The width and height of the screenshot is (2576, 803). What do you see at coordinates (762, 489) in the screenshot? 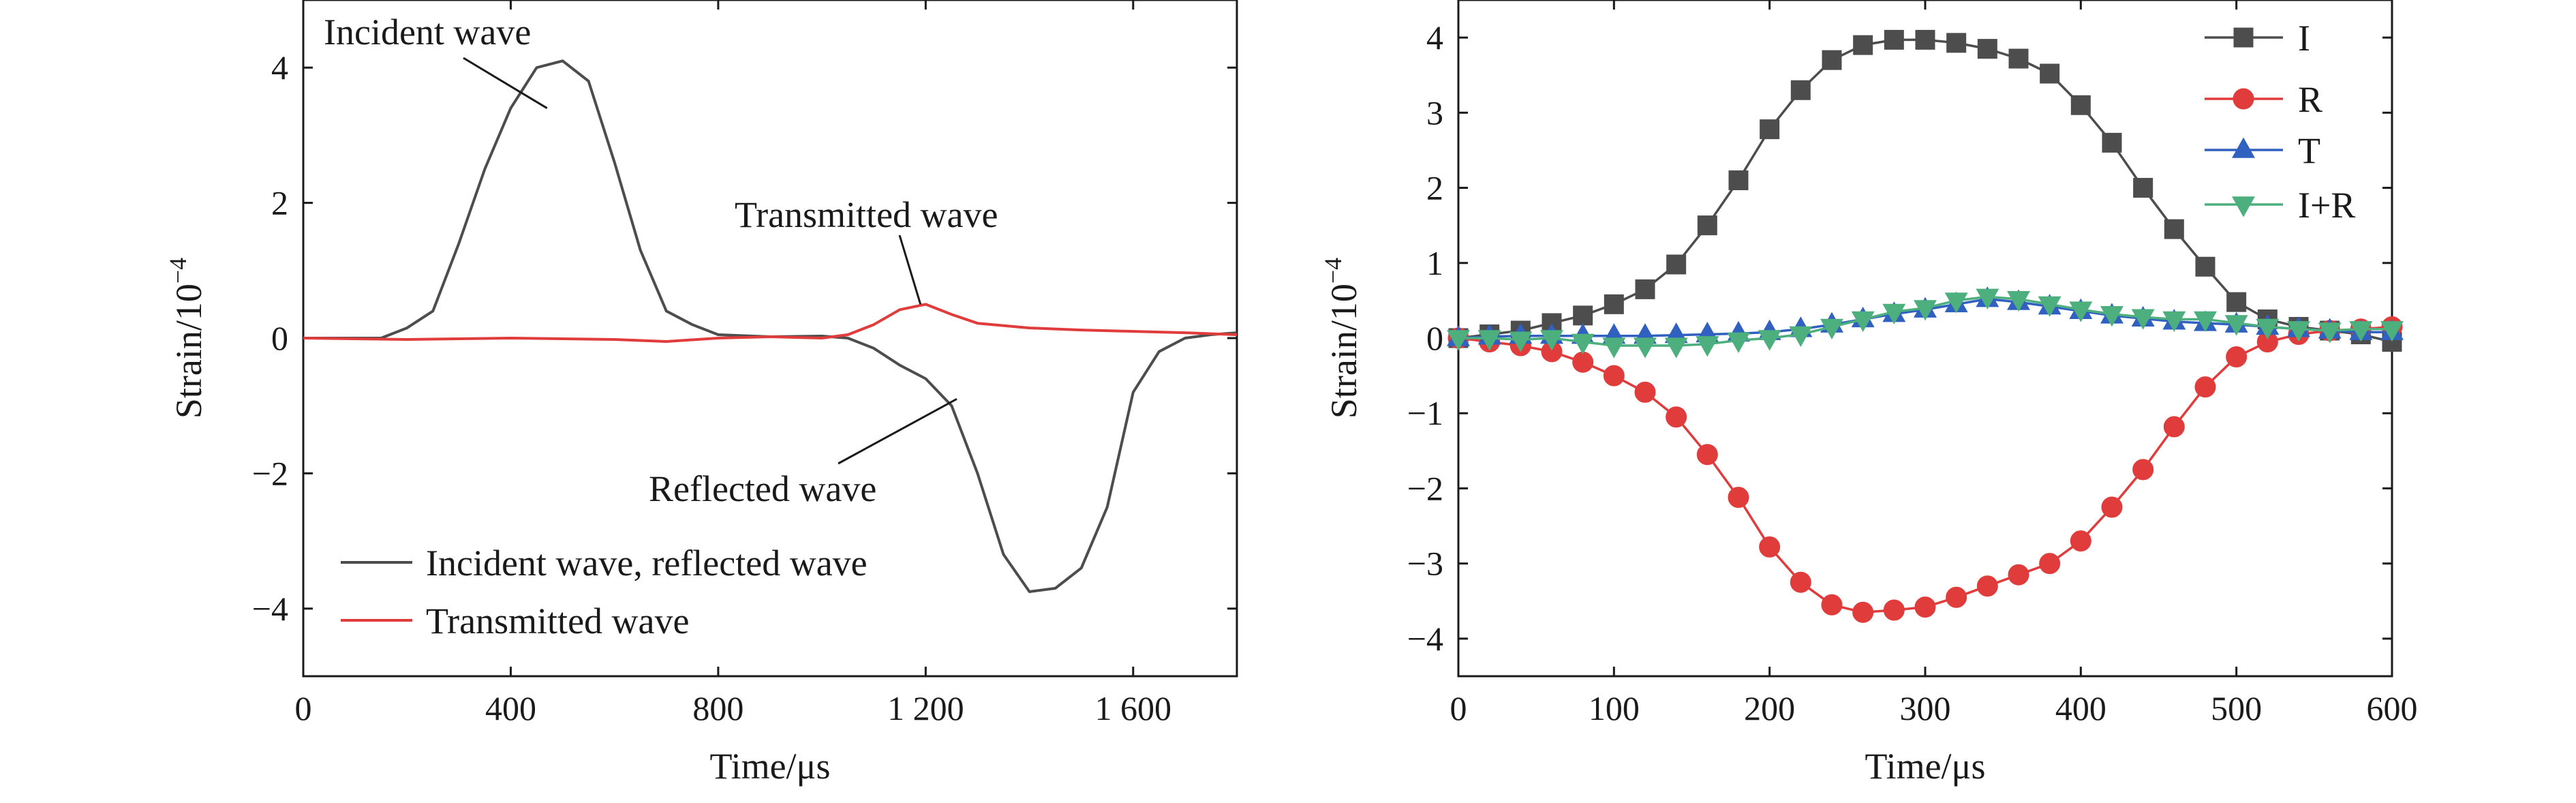
I see `annotation-reflected-wave: Reflected wave` at bounding box center [762, 489].